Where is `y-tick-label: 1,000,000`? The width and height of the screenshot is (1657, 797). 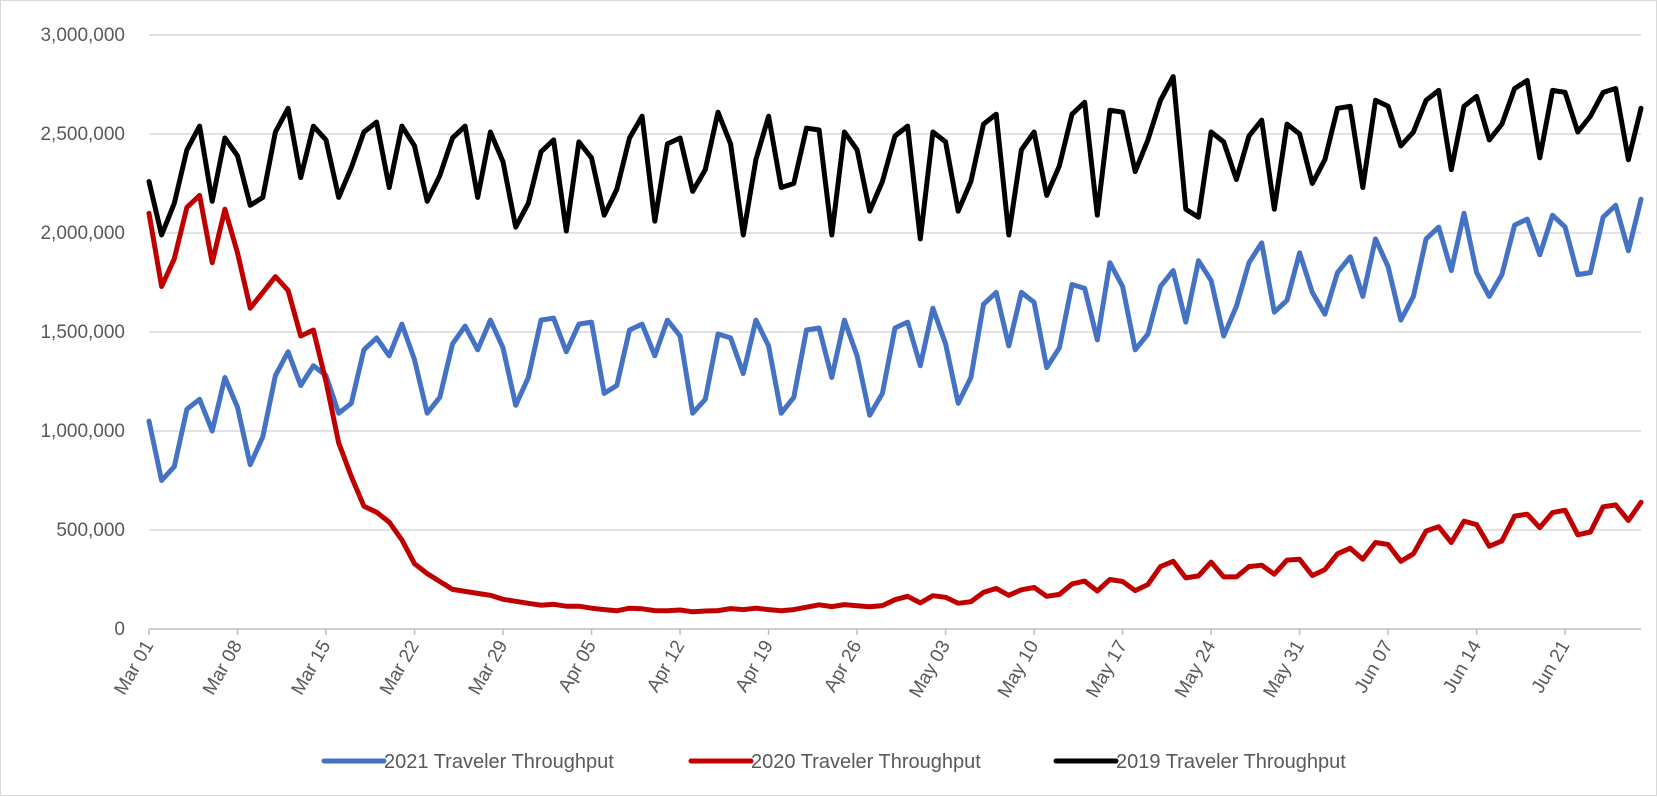
y-tick-label: 1,000,000 is located at coordinates (82, 431).